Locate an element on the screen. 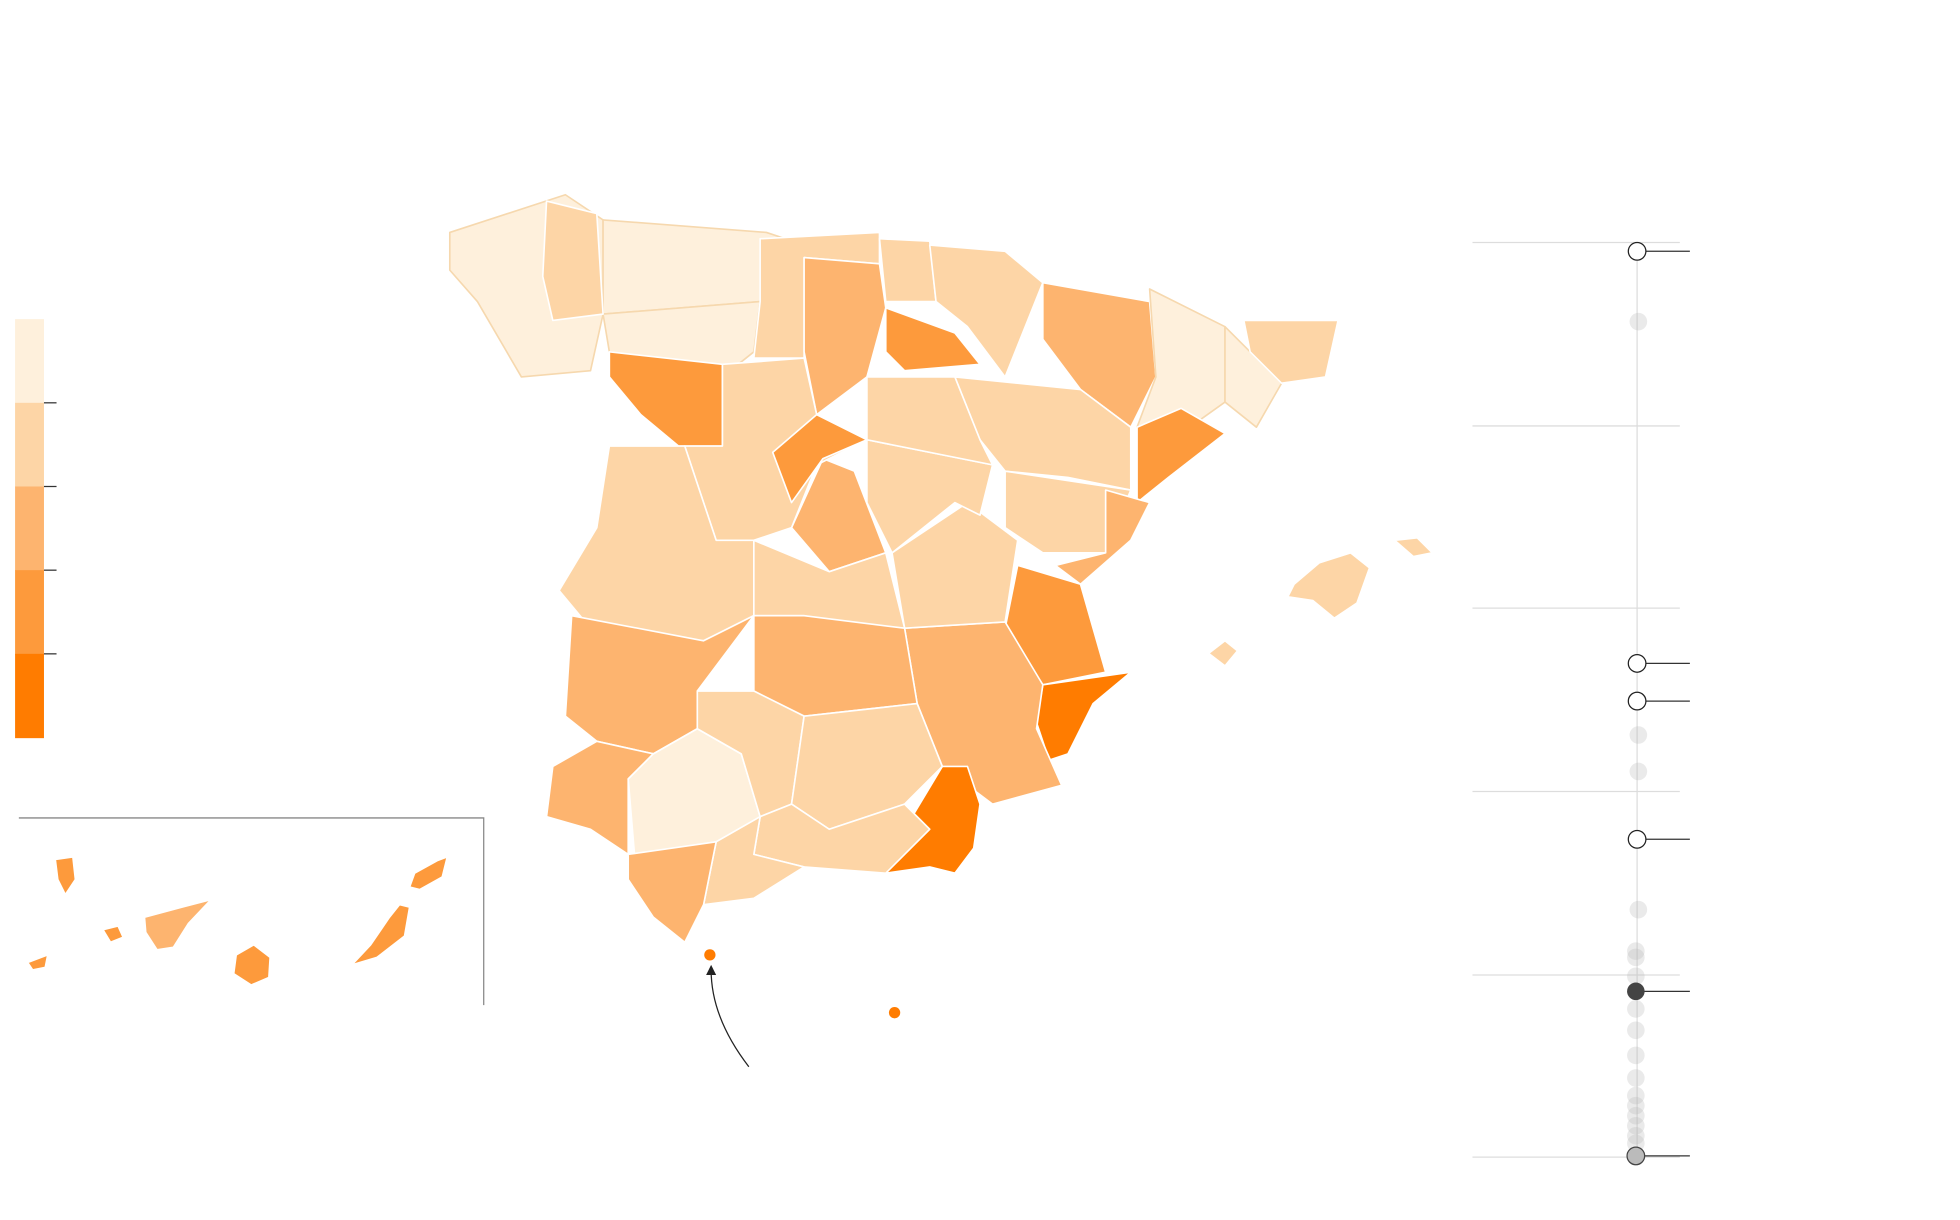 This screenshot has height=1220, width=1960. annotation-arrow is located at coordinates (730, 1018).